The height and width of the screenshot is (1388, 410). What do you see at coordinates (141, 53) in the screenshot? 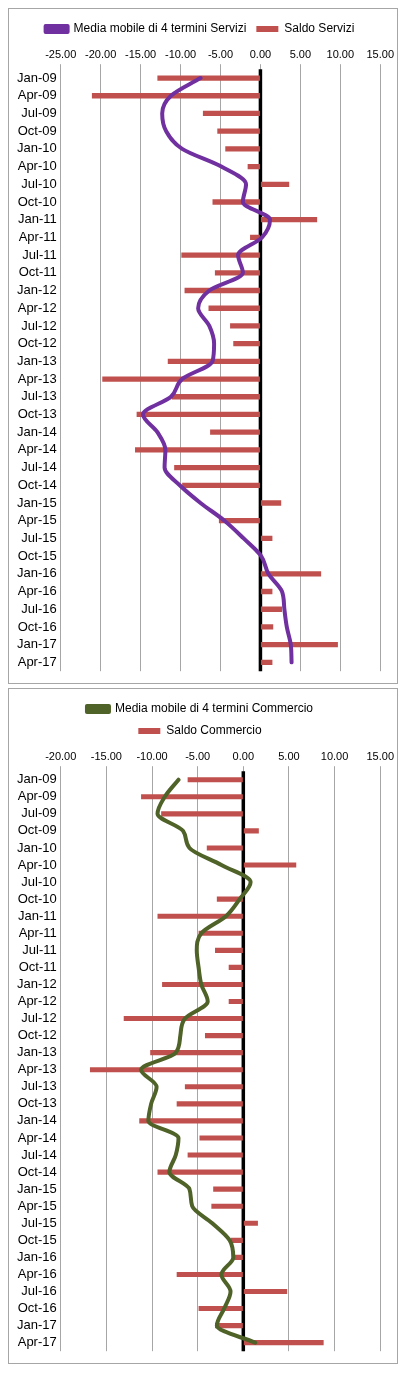
I see `x-tick-label: -15.00` at bounding box center [141, 53].